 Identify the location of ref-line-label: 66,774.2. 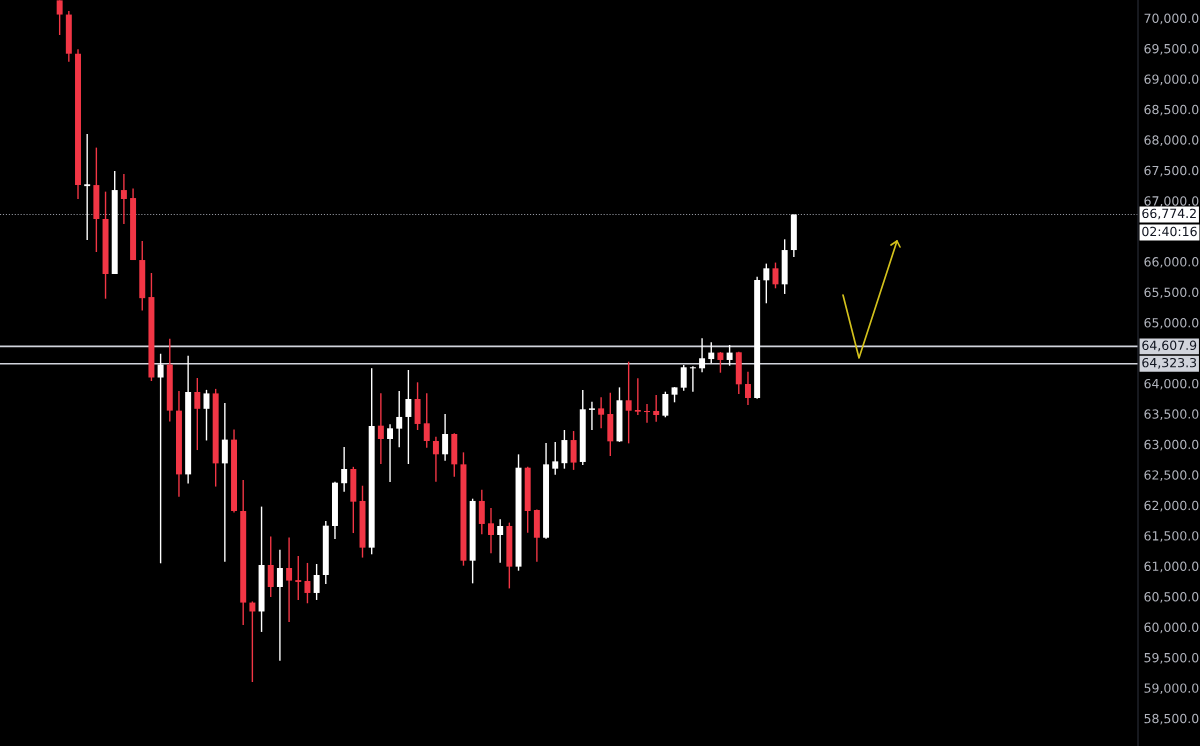
(1169, 214).